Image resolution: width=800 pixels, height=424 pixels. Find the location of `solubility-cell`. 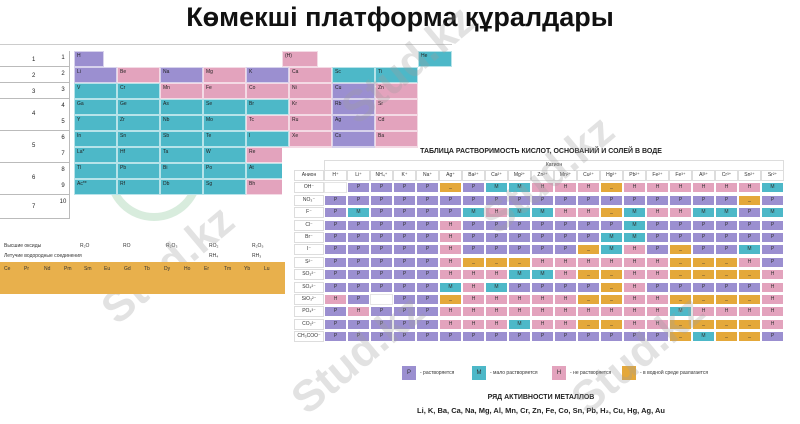

solubility-cell is located at coordinates (381, 299).